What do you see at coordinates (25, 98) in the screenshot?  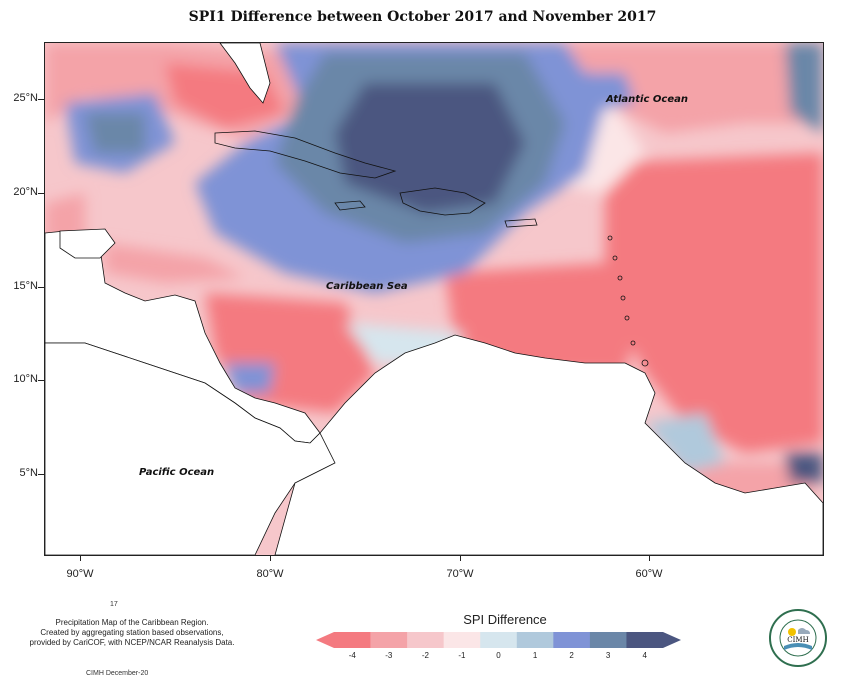 I see `lat-tick-25: 25°N` at bounding box center [25, 98].